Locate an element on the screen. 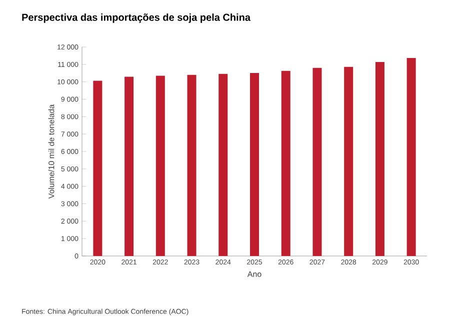 The image size is (467, 326). x-axis-title: Ano is located at coordinates (254, 274).